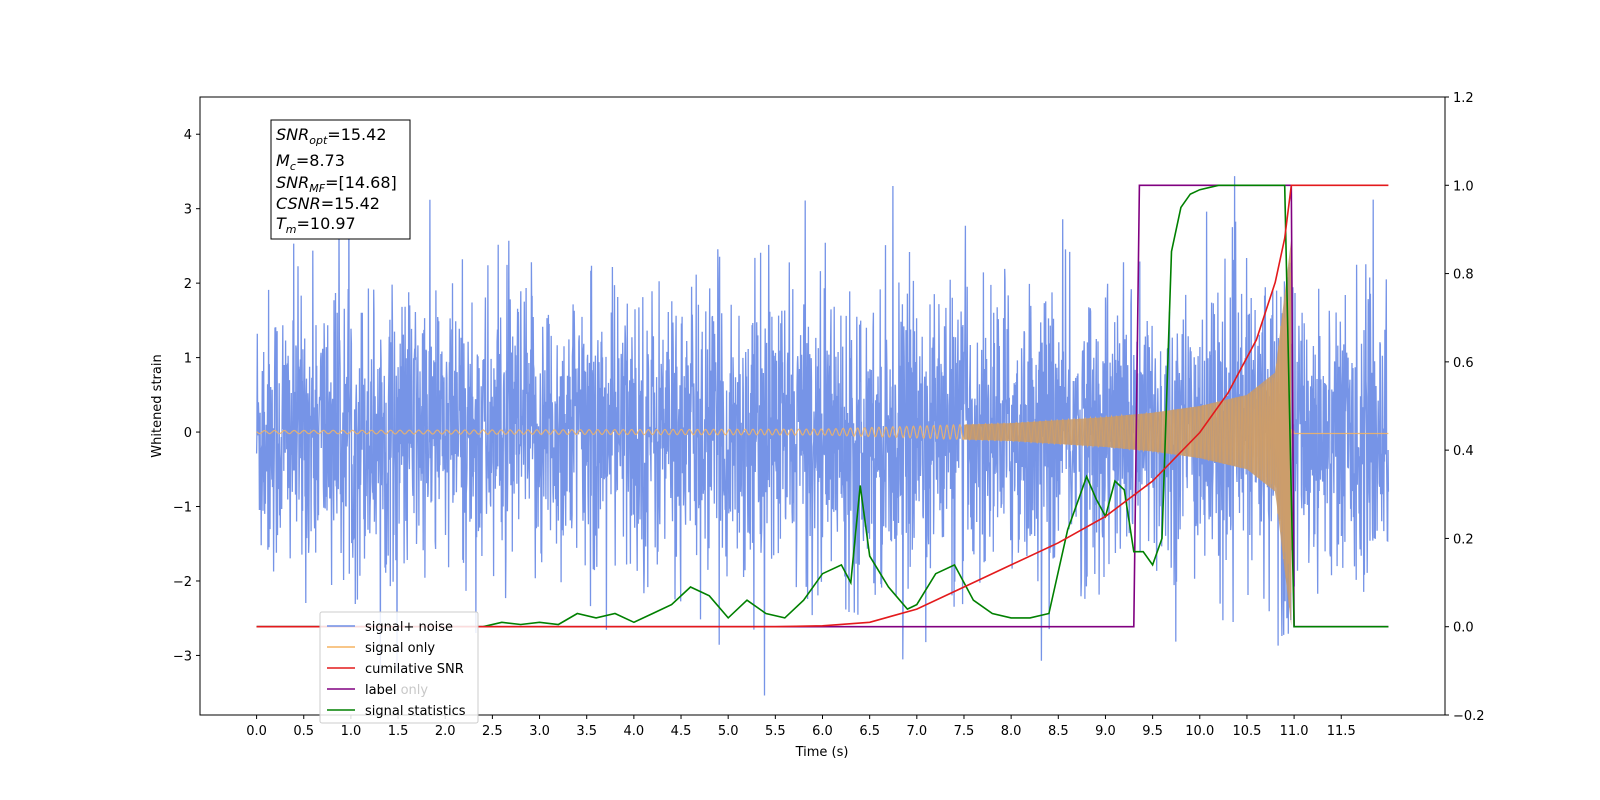  What do you see at coordinates (1463, 363) in the screenshot?
I see `y2-tick-label: 0.6` at bounding box center [1463, 363].